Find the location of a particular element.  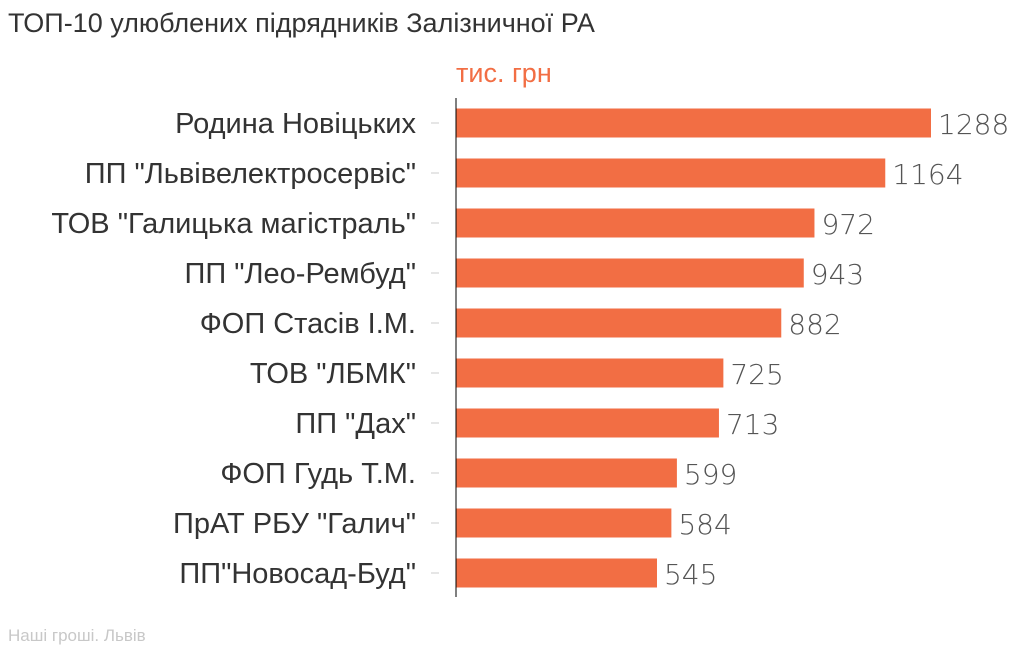

value-label: 725 is located at coordinates (756, 374).